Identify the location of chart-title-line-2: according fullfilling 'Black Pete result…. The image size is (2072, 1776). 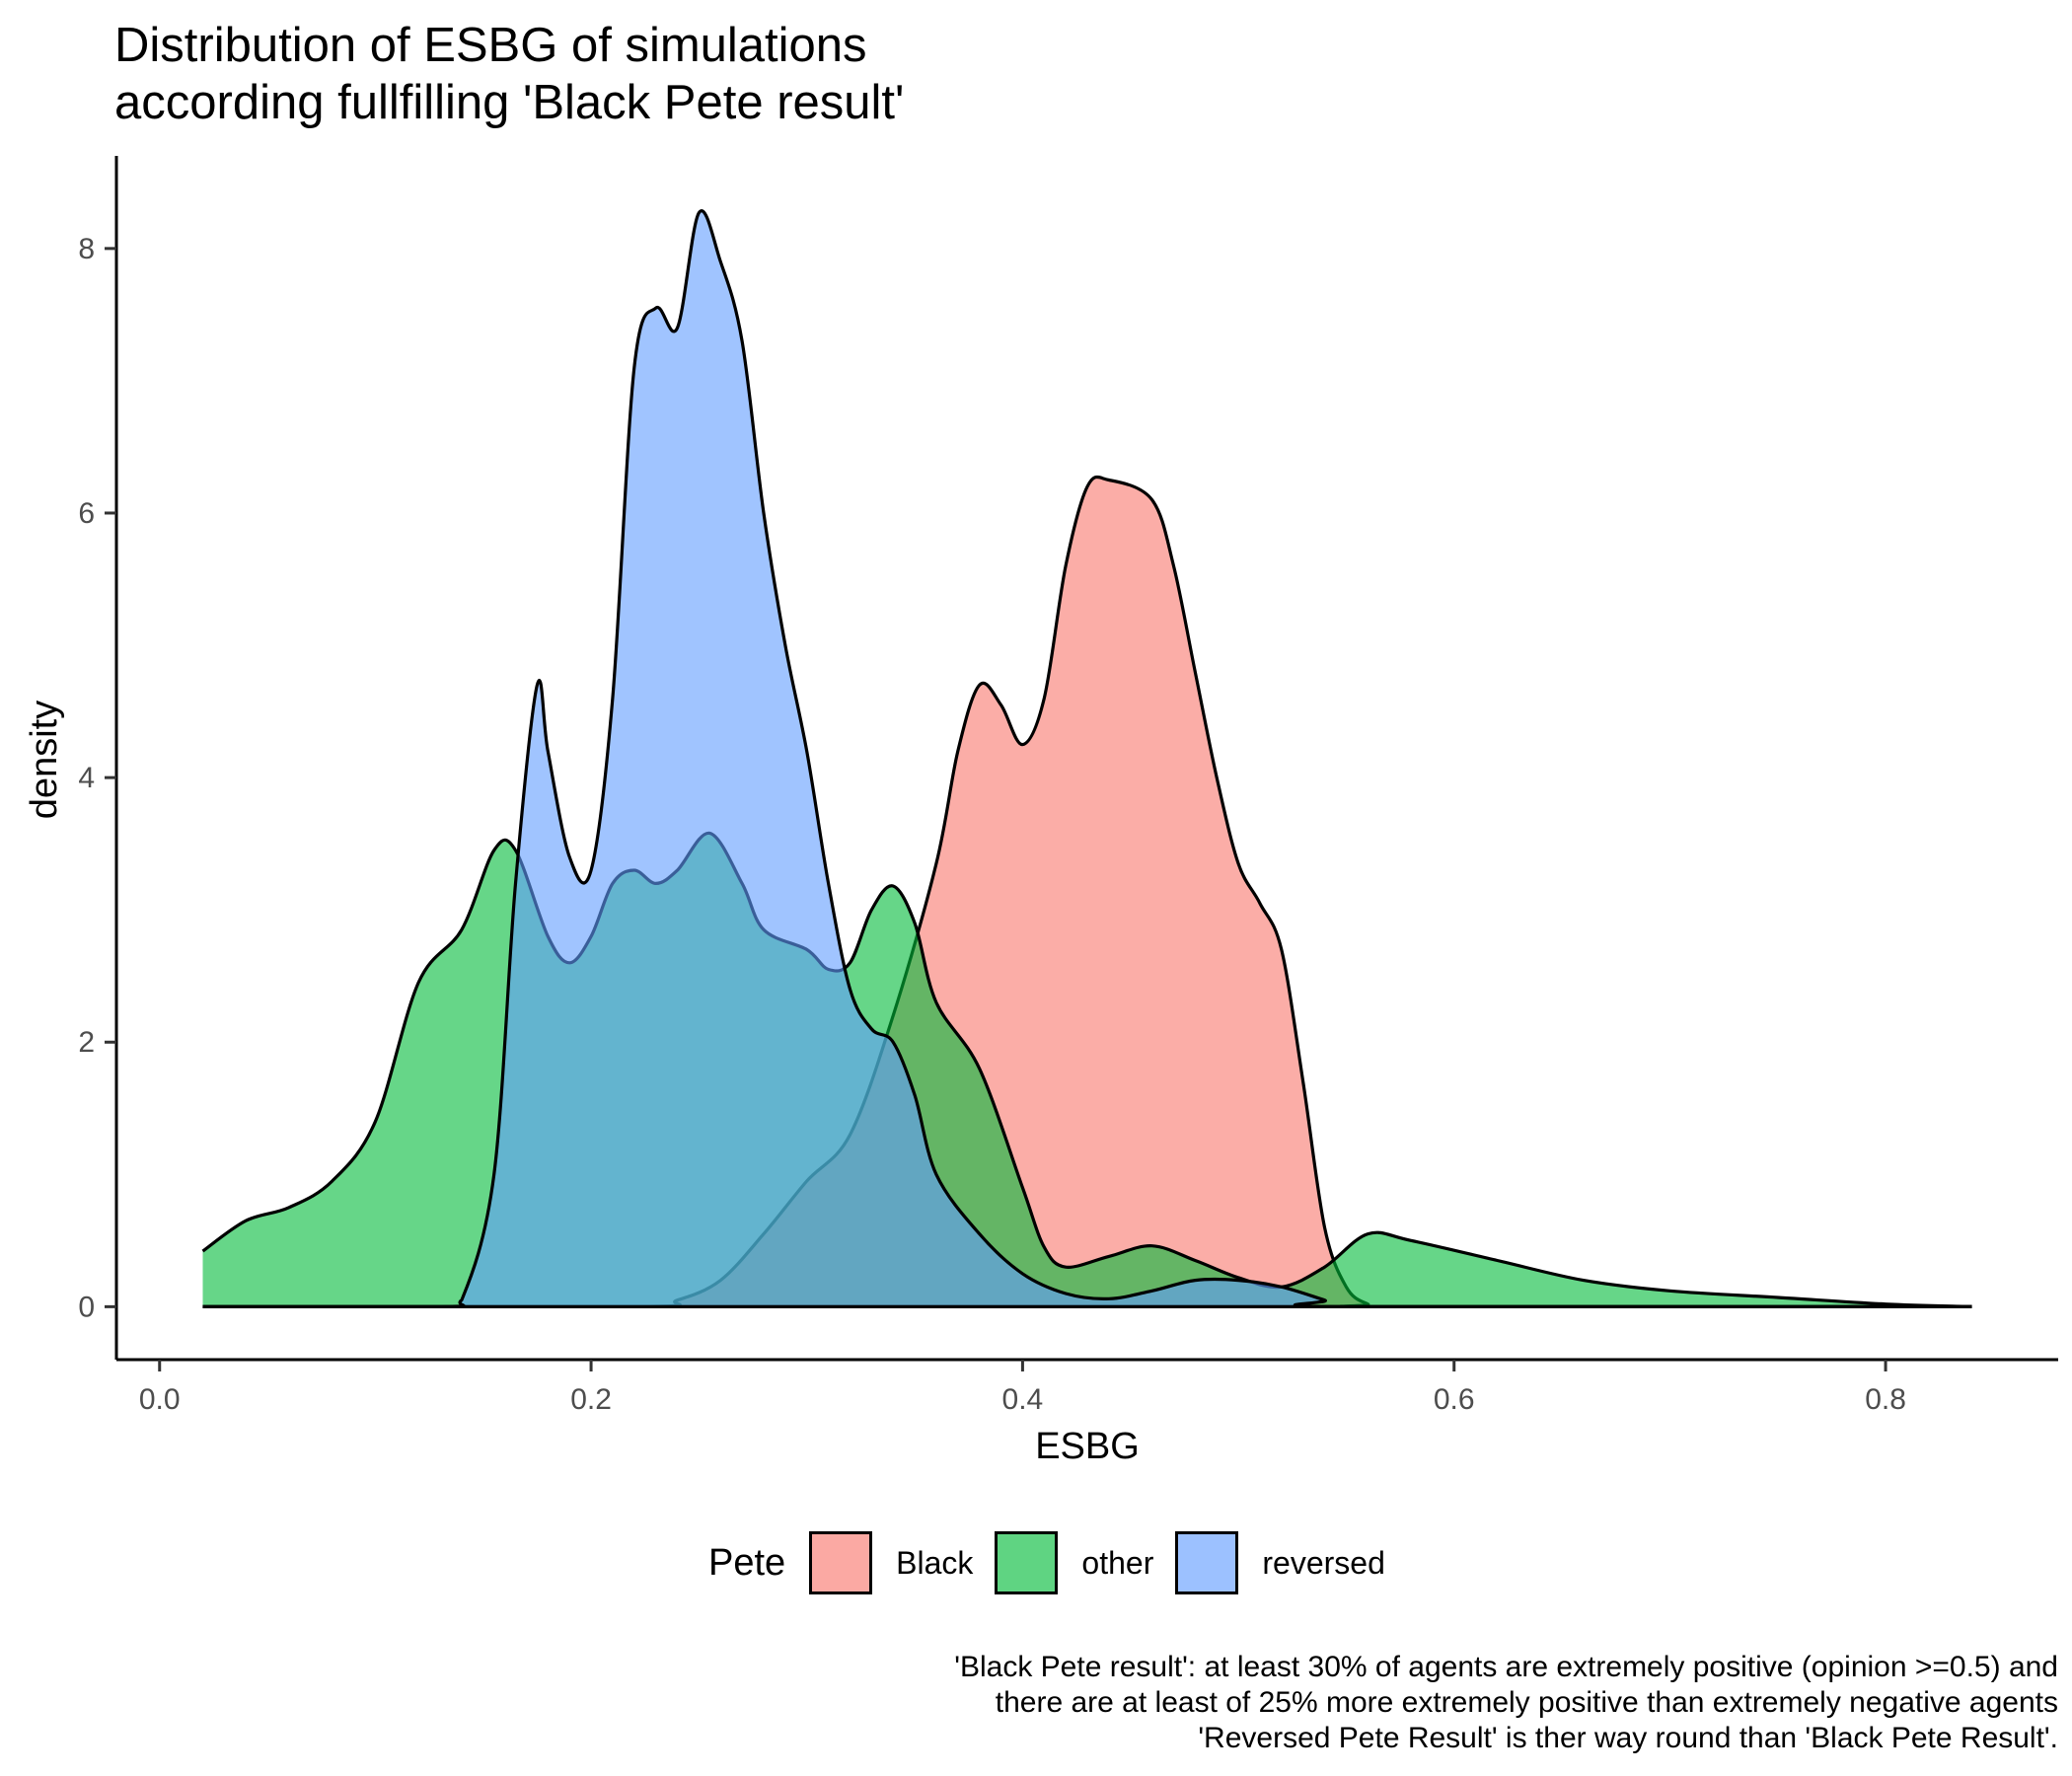
(510, 103).